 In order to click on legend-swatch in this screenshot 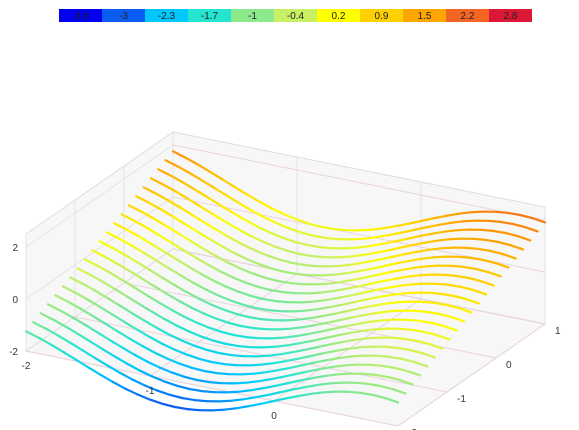, I will do `click(123, 15)`.